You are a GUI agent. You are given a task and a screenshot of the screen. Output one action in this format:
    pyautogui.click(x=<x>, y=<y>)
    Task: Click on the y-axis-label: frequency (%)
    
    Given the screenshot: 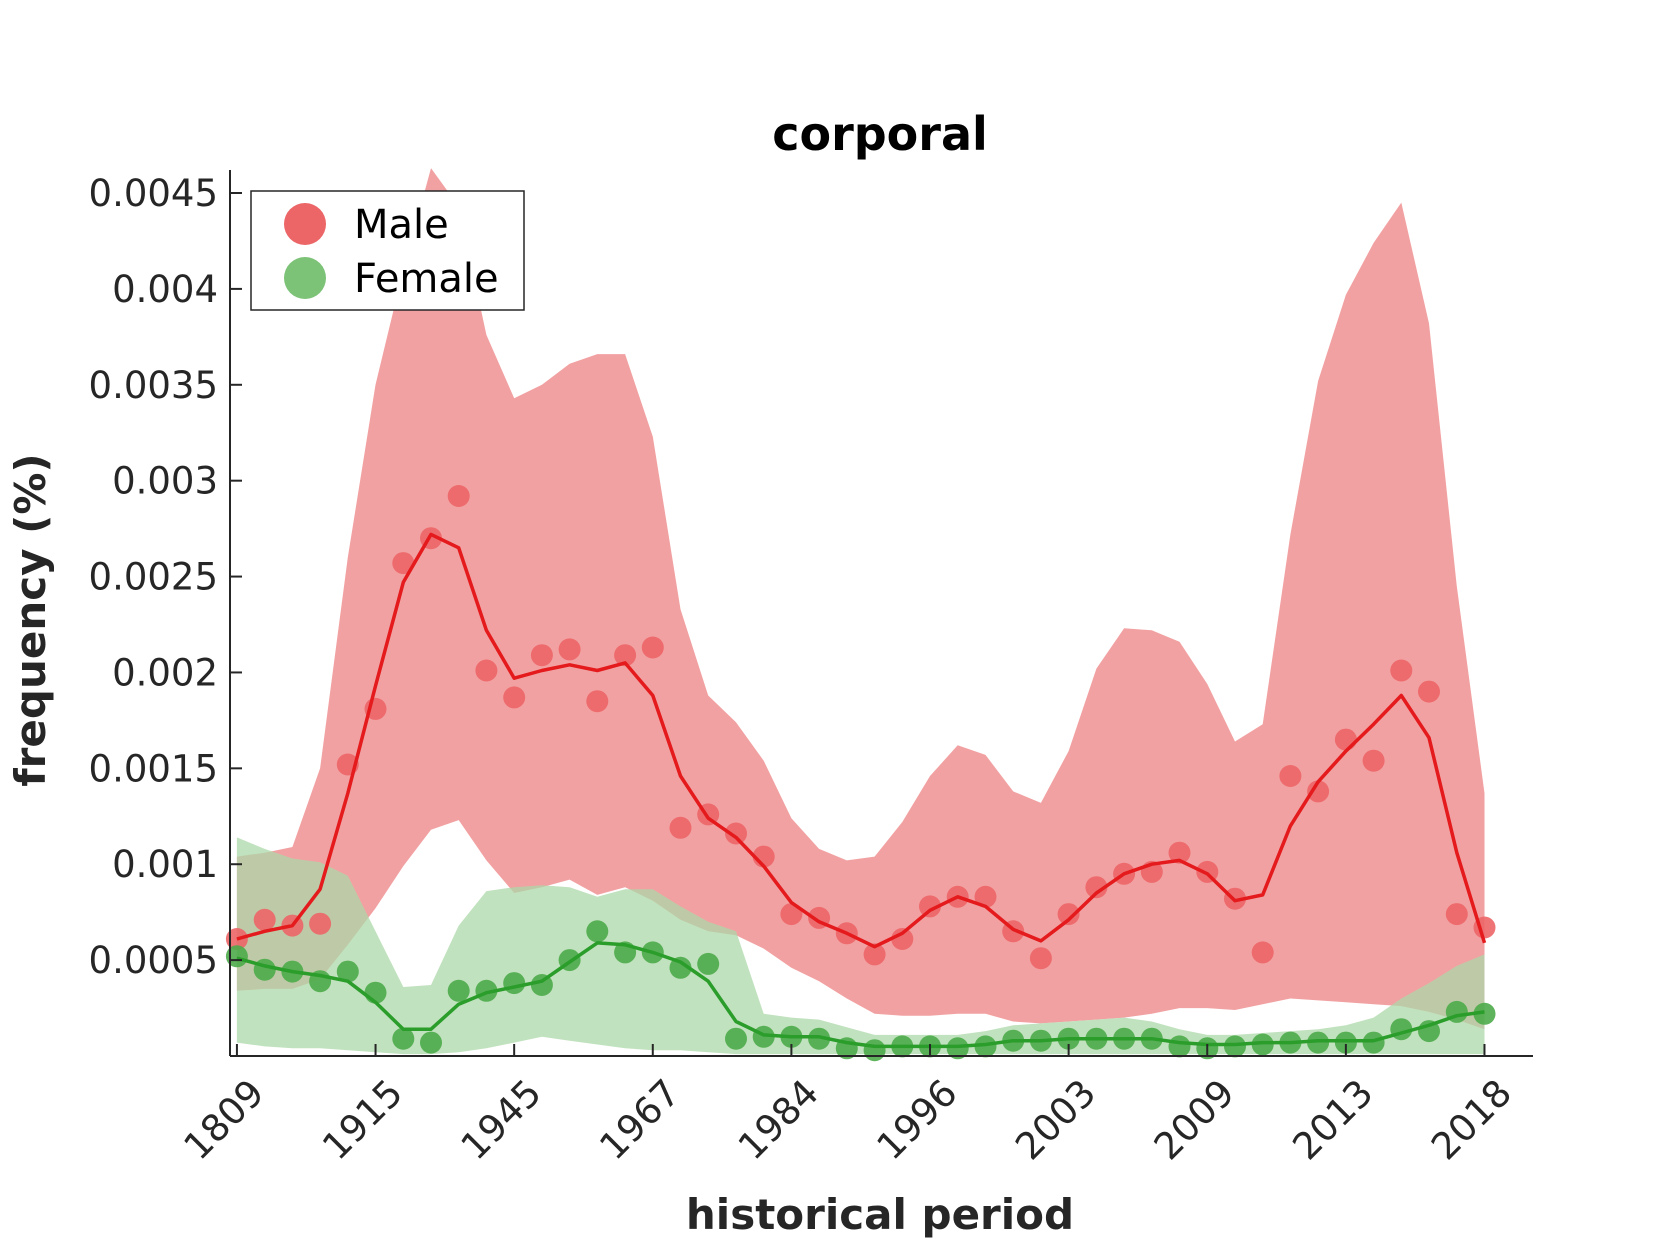 What is the action you would take?
    pyautogui.click(x=30, y=619)
    